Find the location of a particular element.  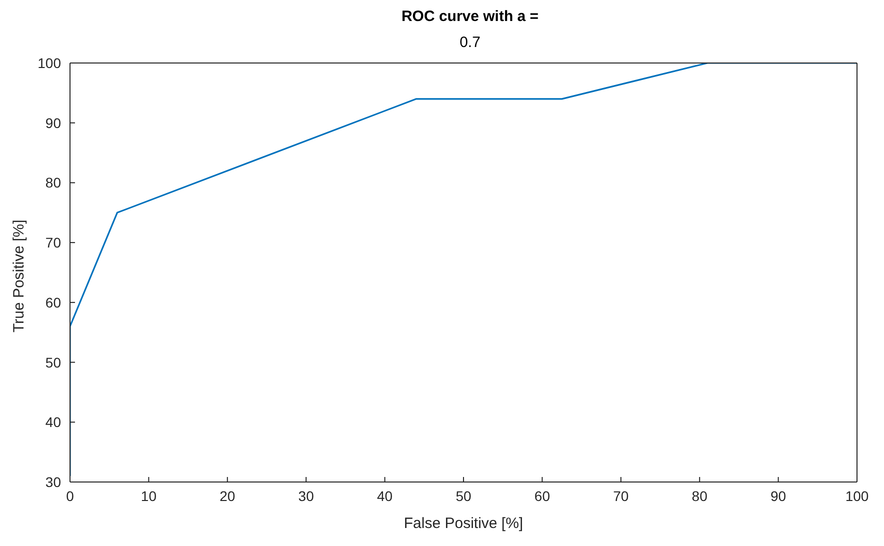

x-tick-label: 30 is located at coordinates (306, 496).